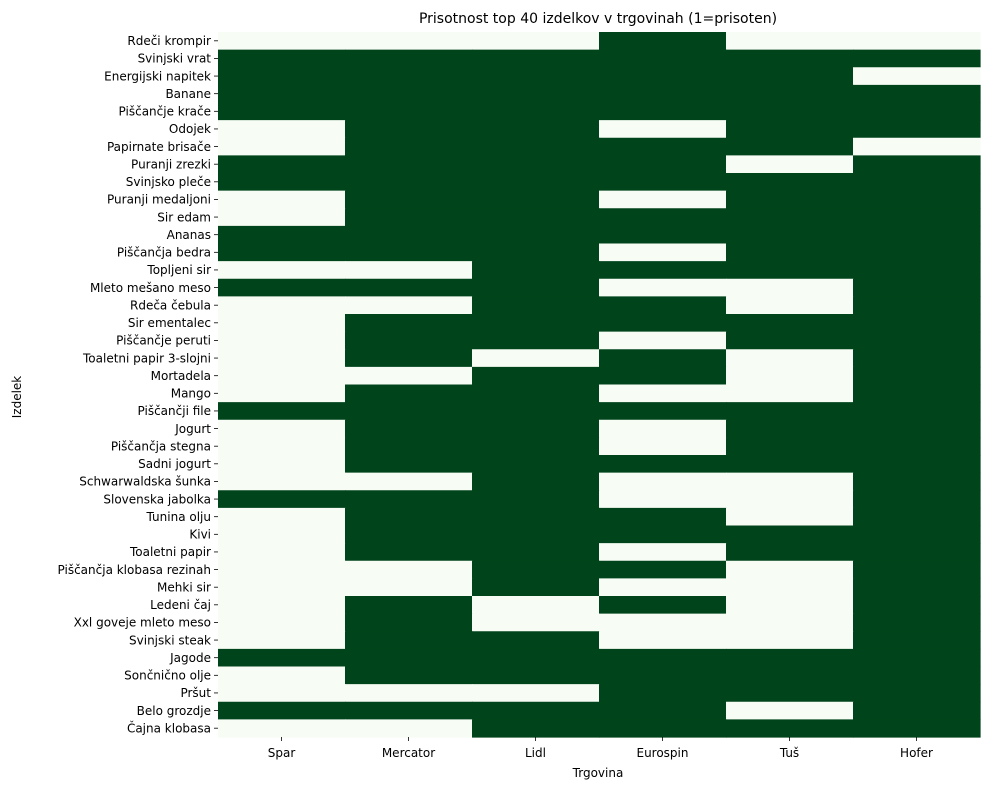 This screenshot has width=989, height=790. Describe the element at coordinates (188, 94) in the screenshot. I see `y-tick-label: Banane` at that location.